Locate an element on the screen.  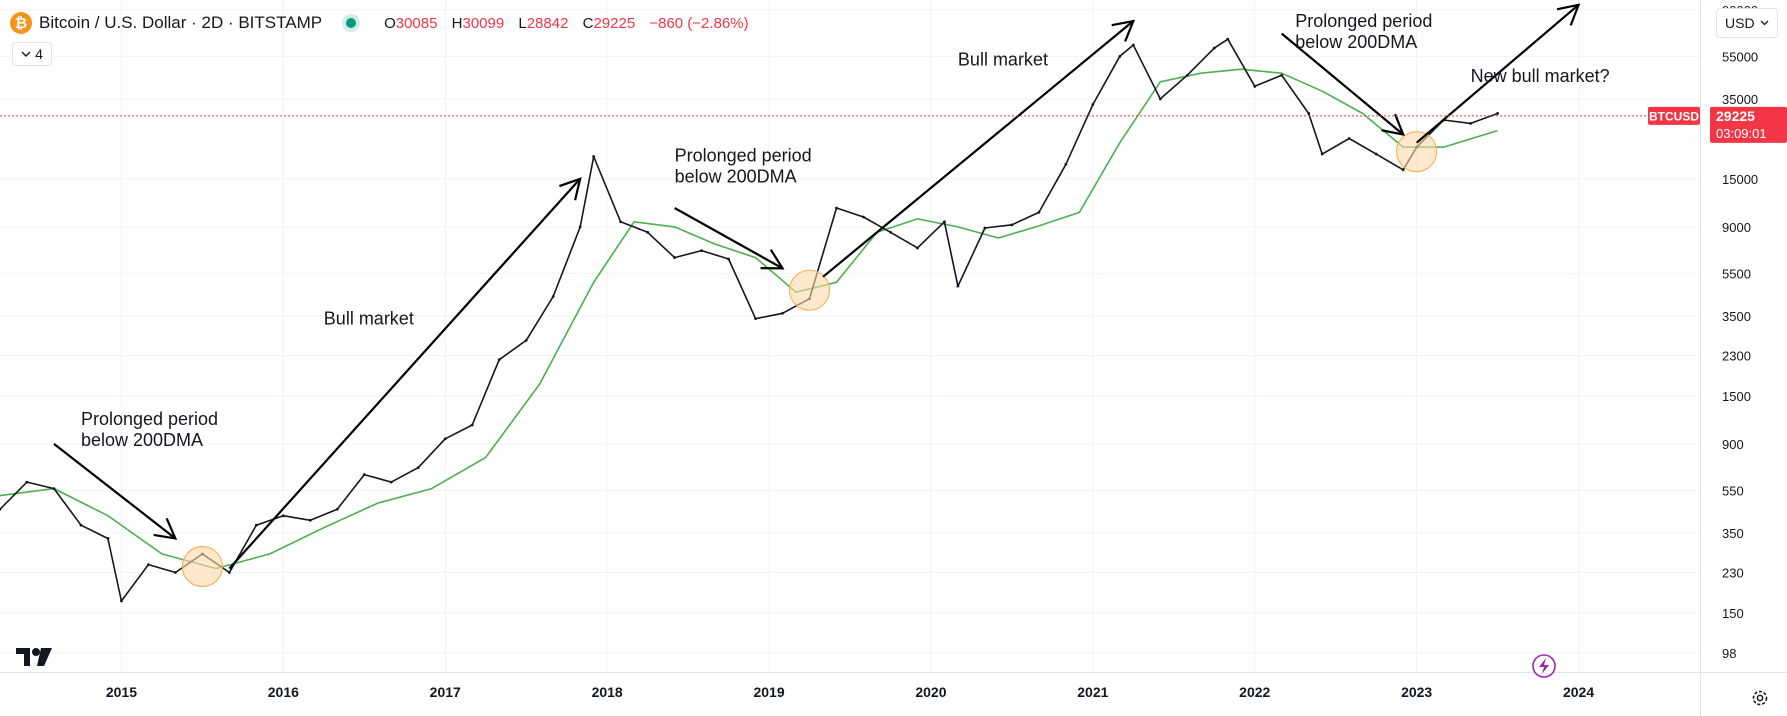
y-tick-label: 15000 is located at coordinates (1740, 179).